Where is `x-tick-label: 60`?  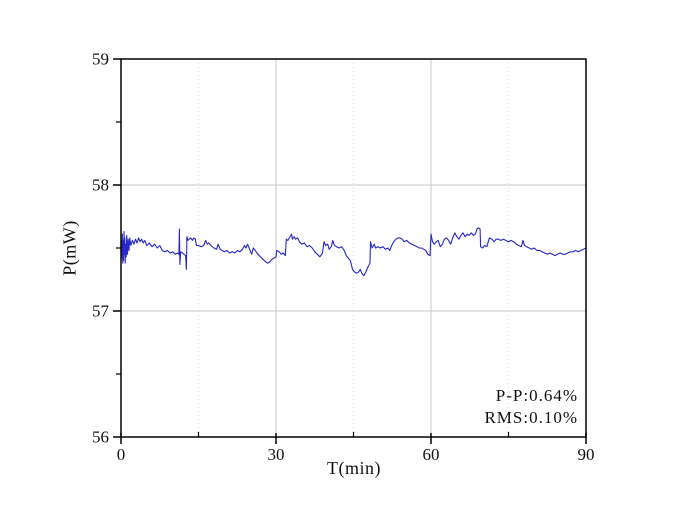
x-tick-label: 60 is located at coordinates (431, 454).